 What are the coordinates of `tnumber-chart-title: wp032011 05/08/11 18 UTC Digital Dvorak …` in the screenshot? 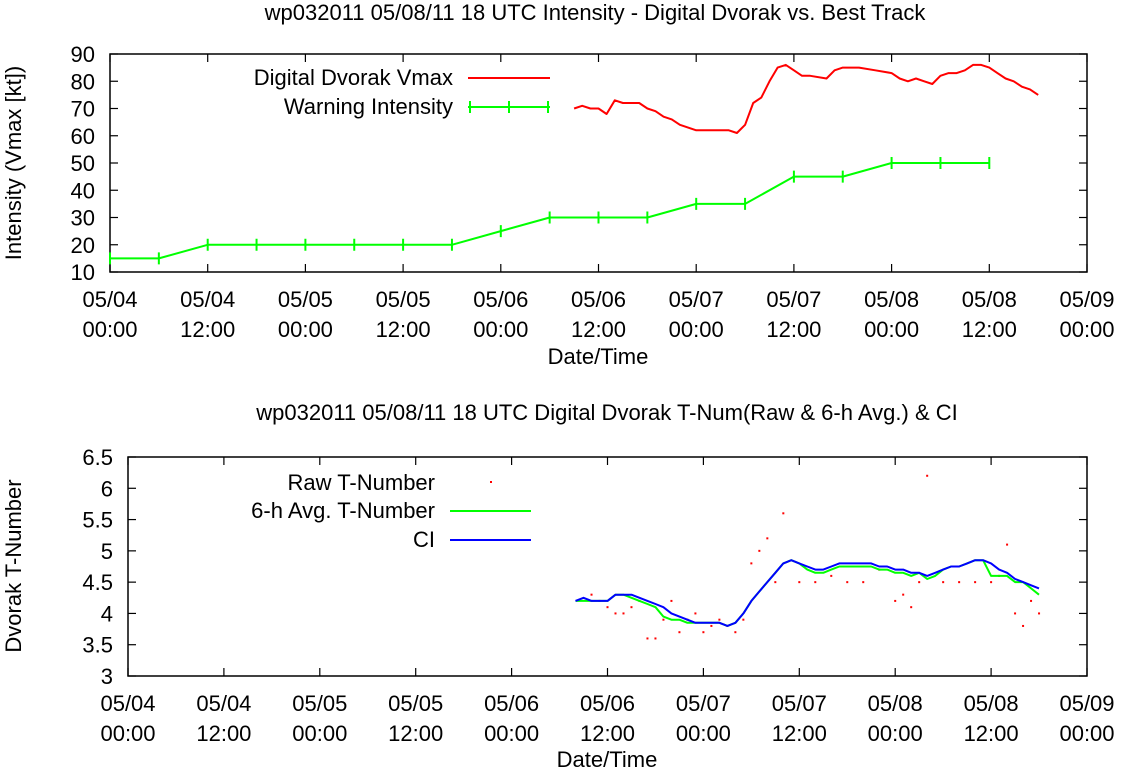 It's located at (606, 412).